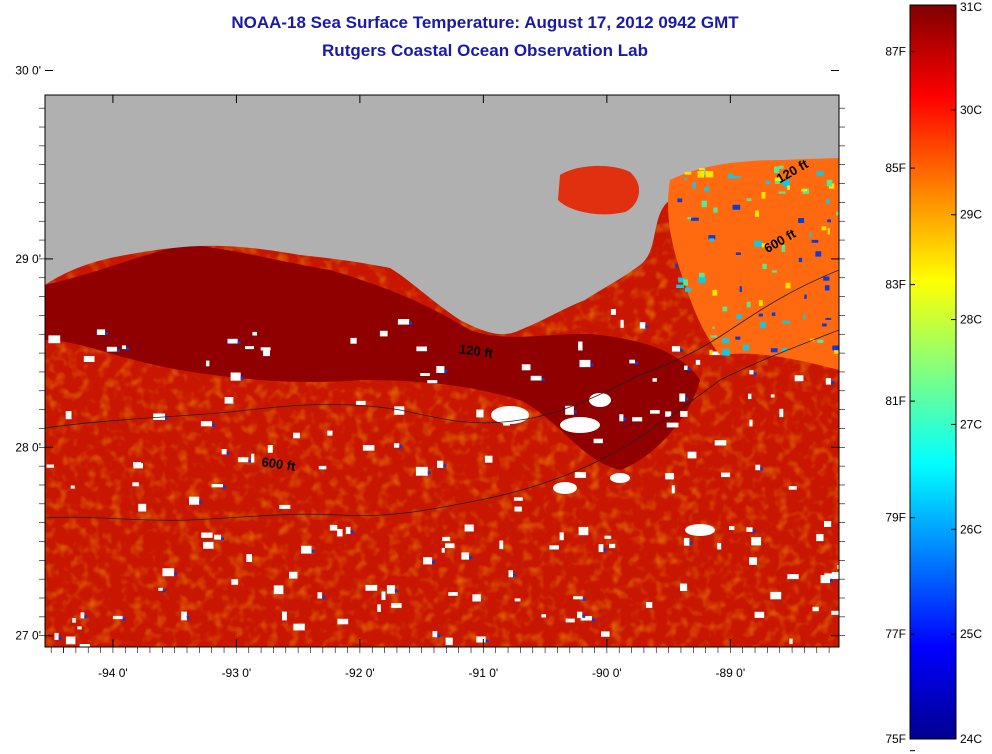 The height and width of the screenshot is (754, 992). I want to click on lon-tick-label: -93 0', so click(237, 673).